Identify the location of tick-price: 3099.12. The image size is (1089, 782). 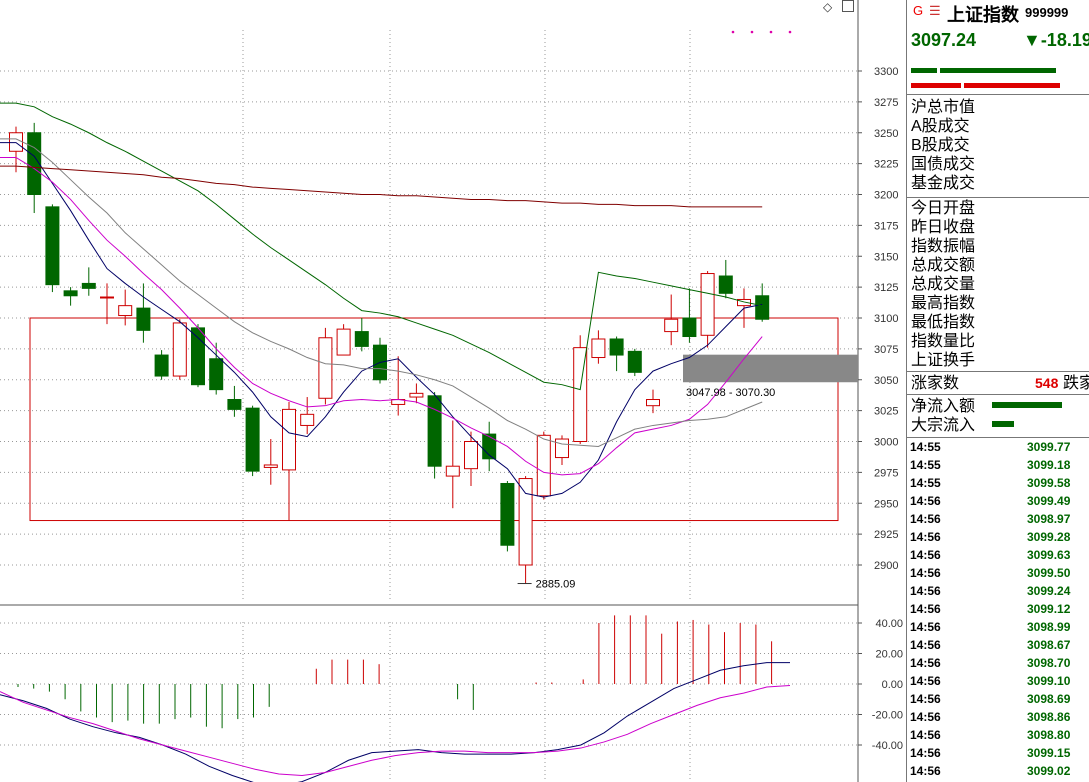
(1049, 609).